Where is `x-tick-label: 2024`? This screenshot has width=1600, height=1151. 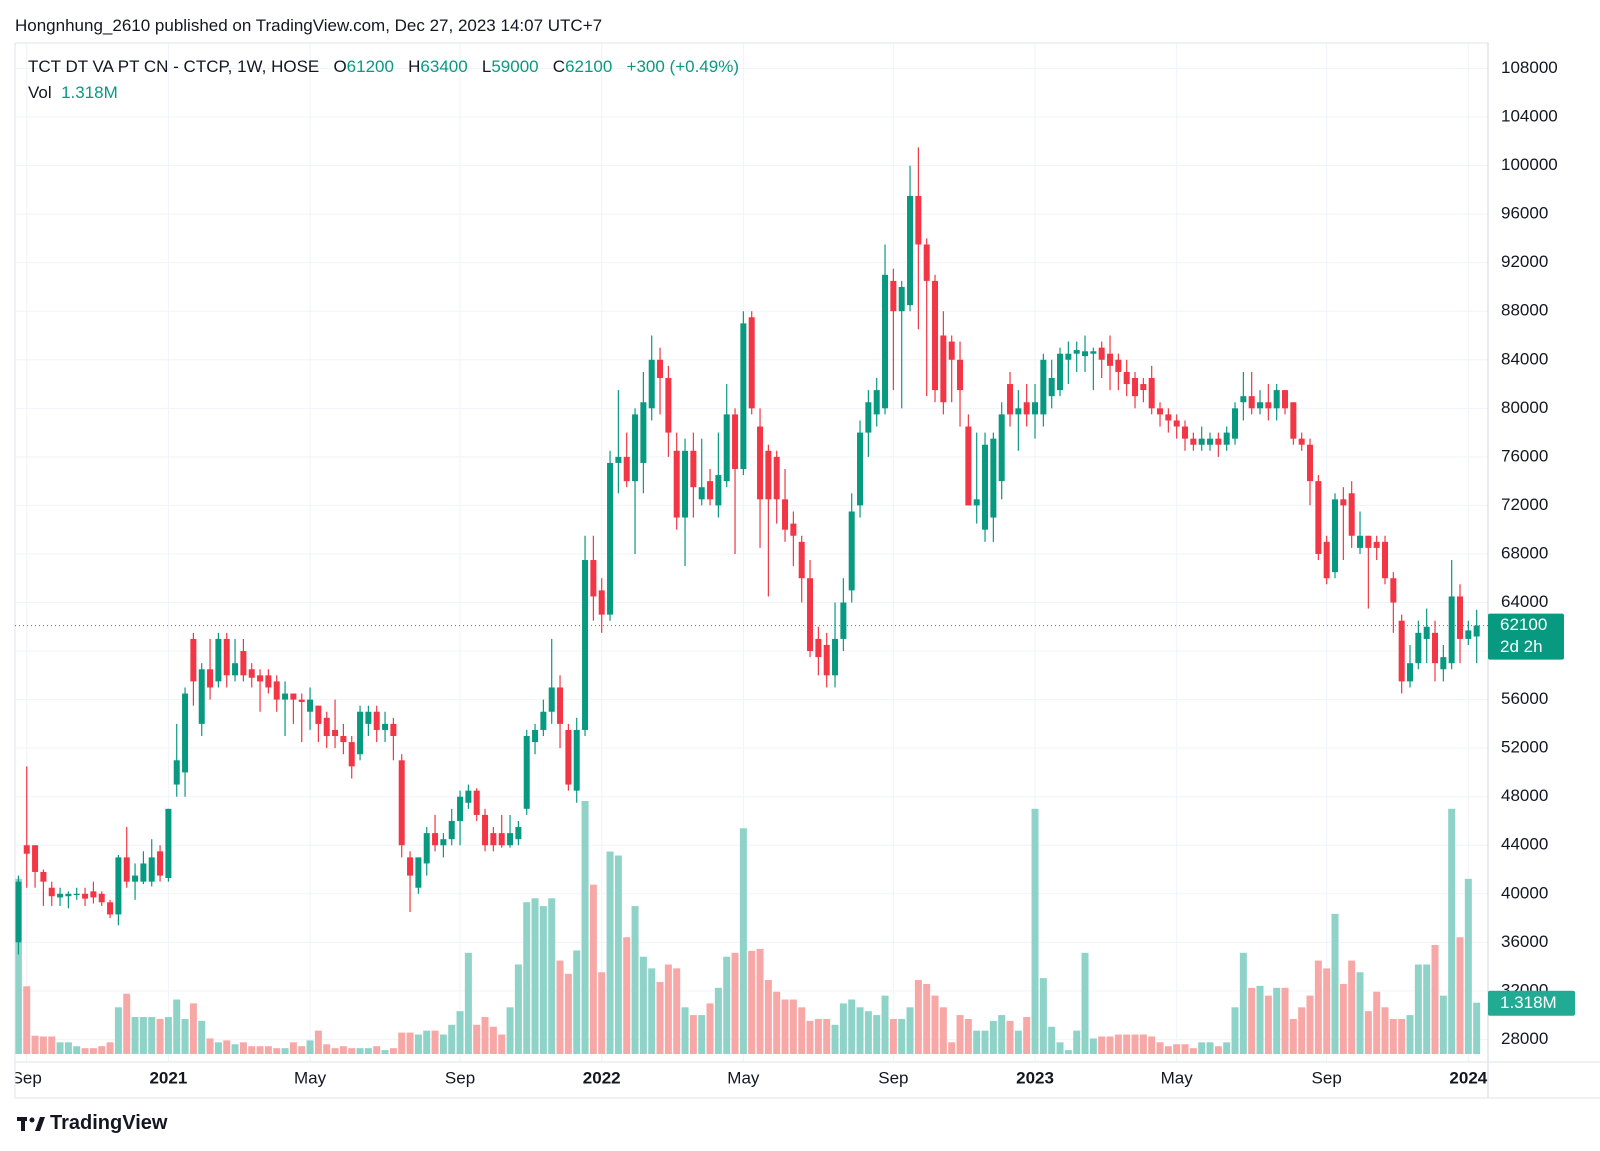
x-tick-label: 2024 is located at coordinates (1468, 1077).